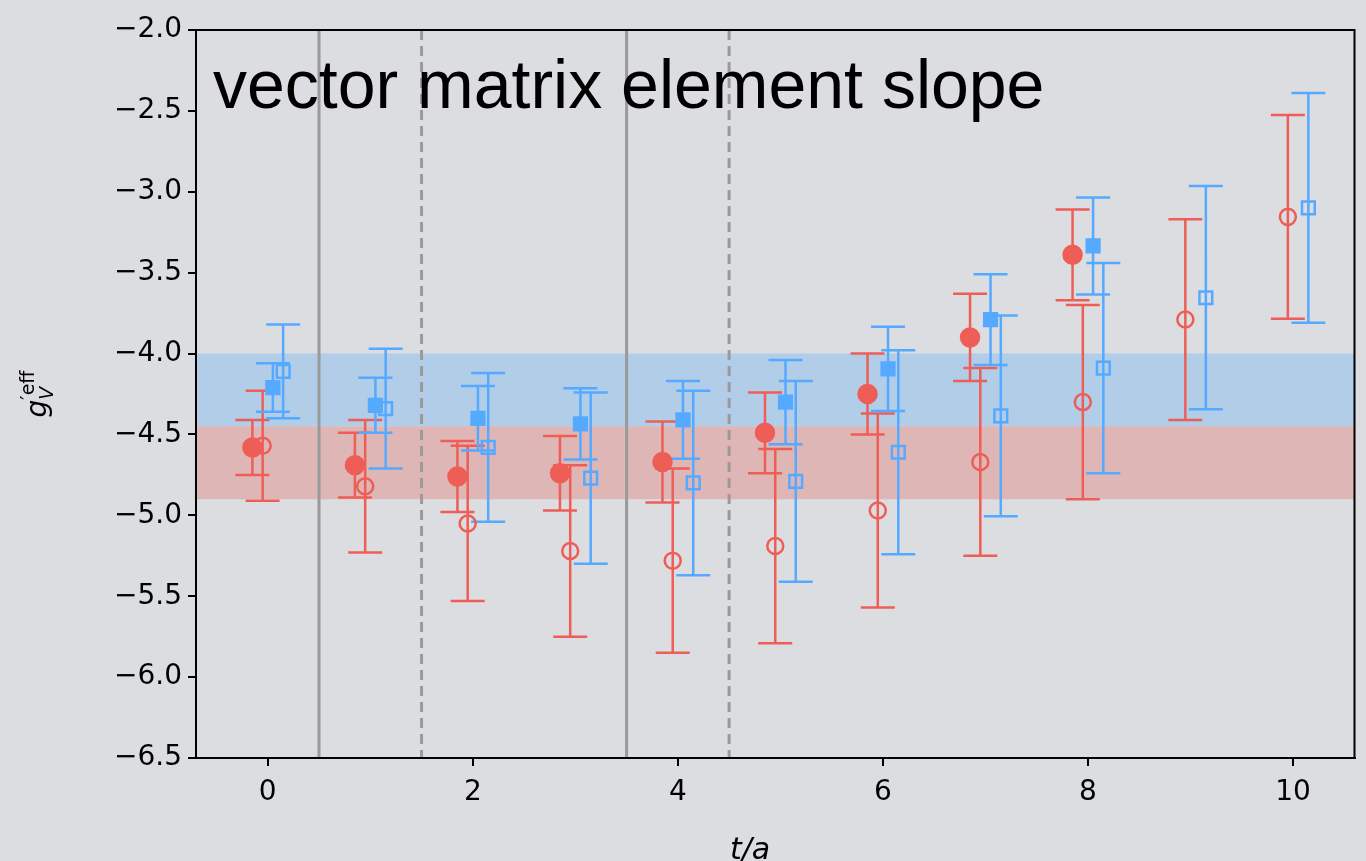 This screenshot has height=861, width=1366. I want to click on x-tick-label: 8, so click(1088, 791).